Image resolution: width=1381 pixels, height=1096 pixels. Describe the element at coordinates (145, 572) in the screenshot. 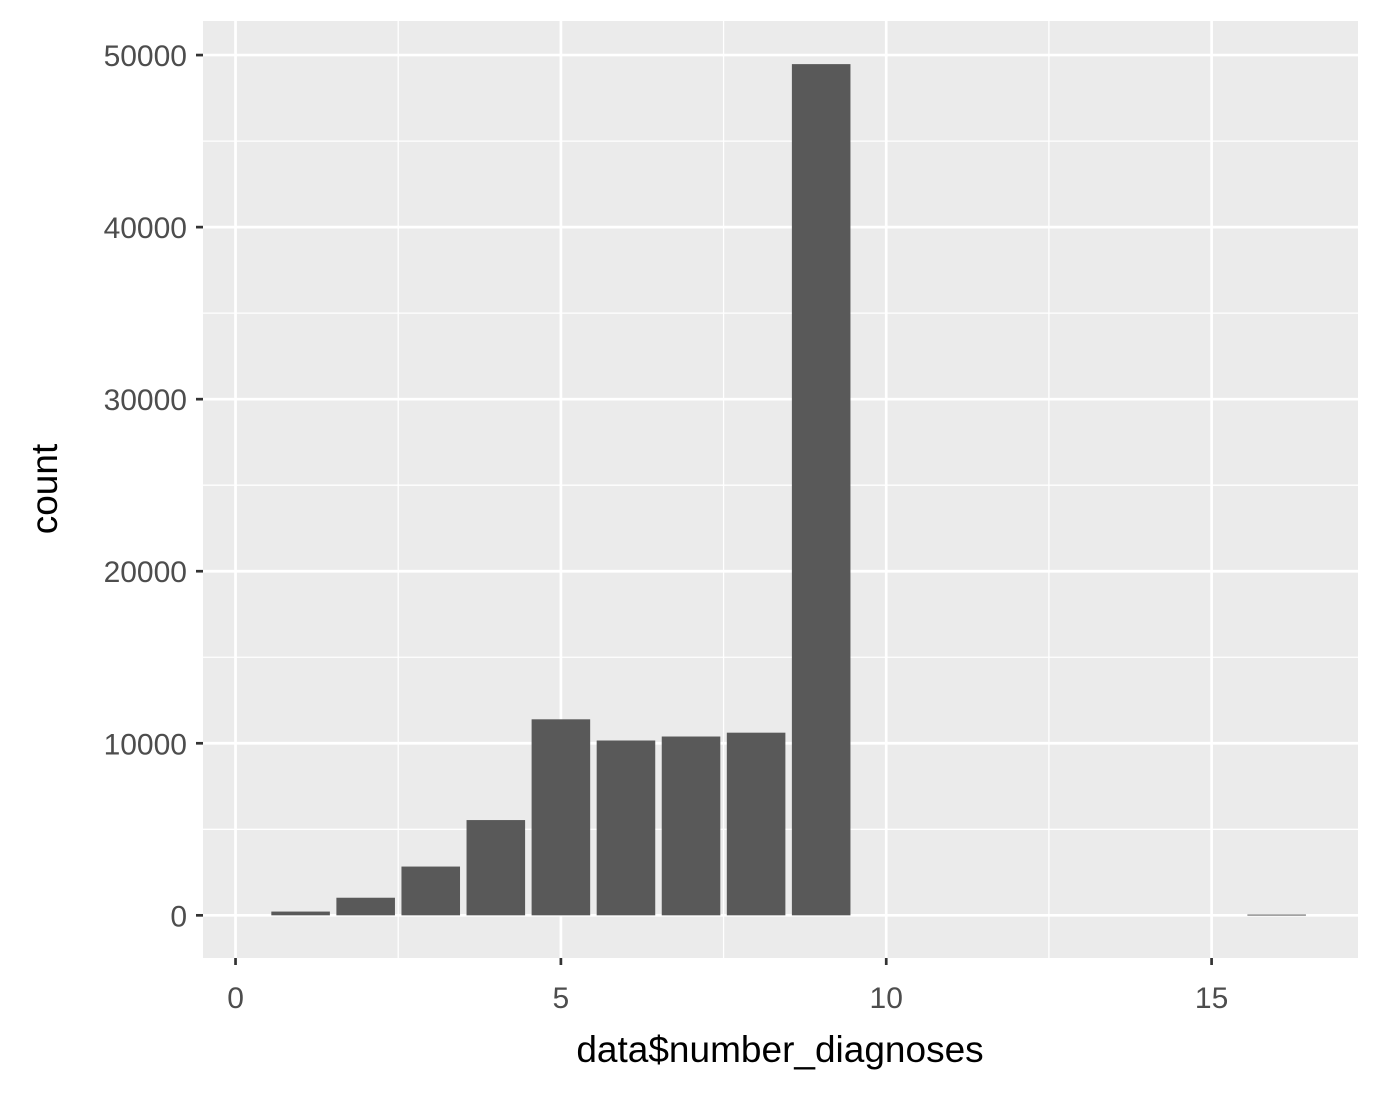

I see `y-tick-label: 20000` at that location.